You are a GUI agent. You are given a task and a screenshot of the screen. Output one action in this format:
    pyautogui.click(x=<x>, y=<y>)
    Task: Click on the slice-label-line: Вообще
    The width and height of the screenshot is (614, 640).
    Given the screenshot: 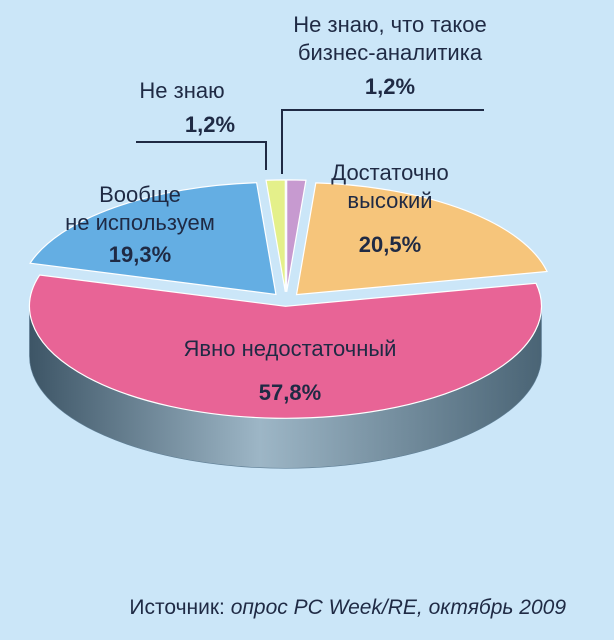 What is the action you would take?
    pyautogui.click(x=140, y=194)
    